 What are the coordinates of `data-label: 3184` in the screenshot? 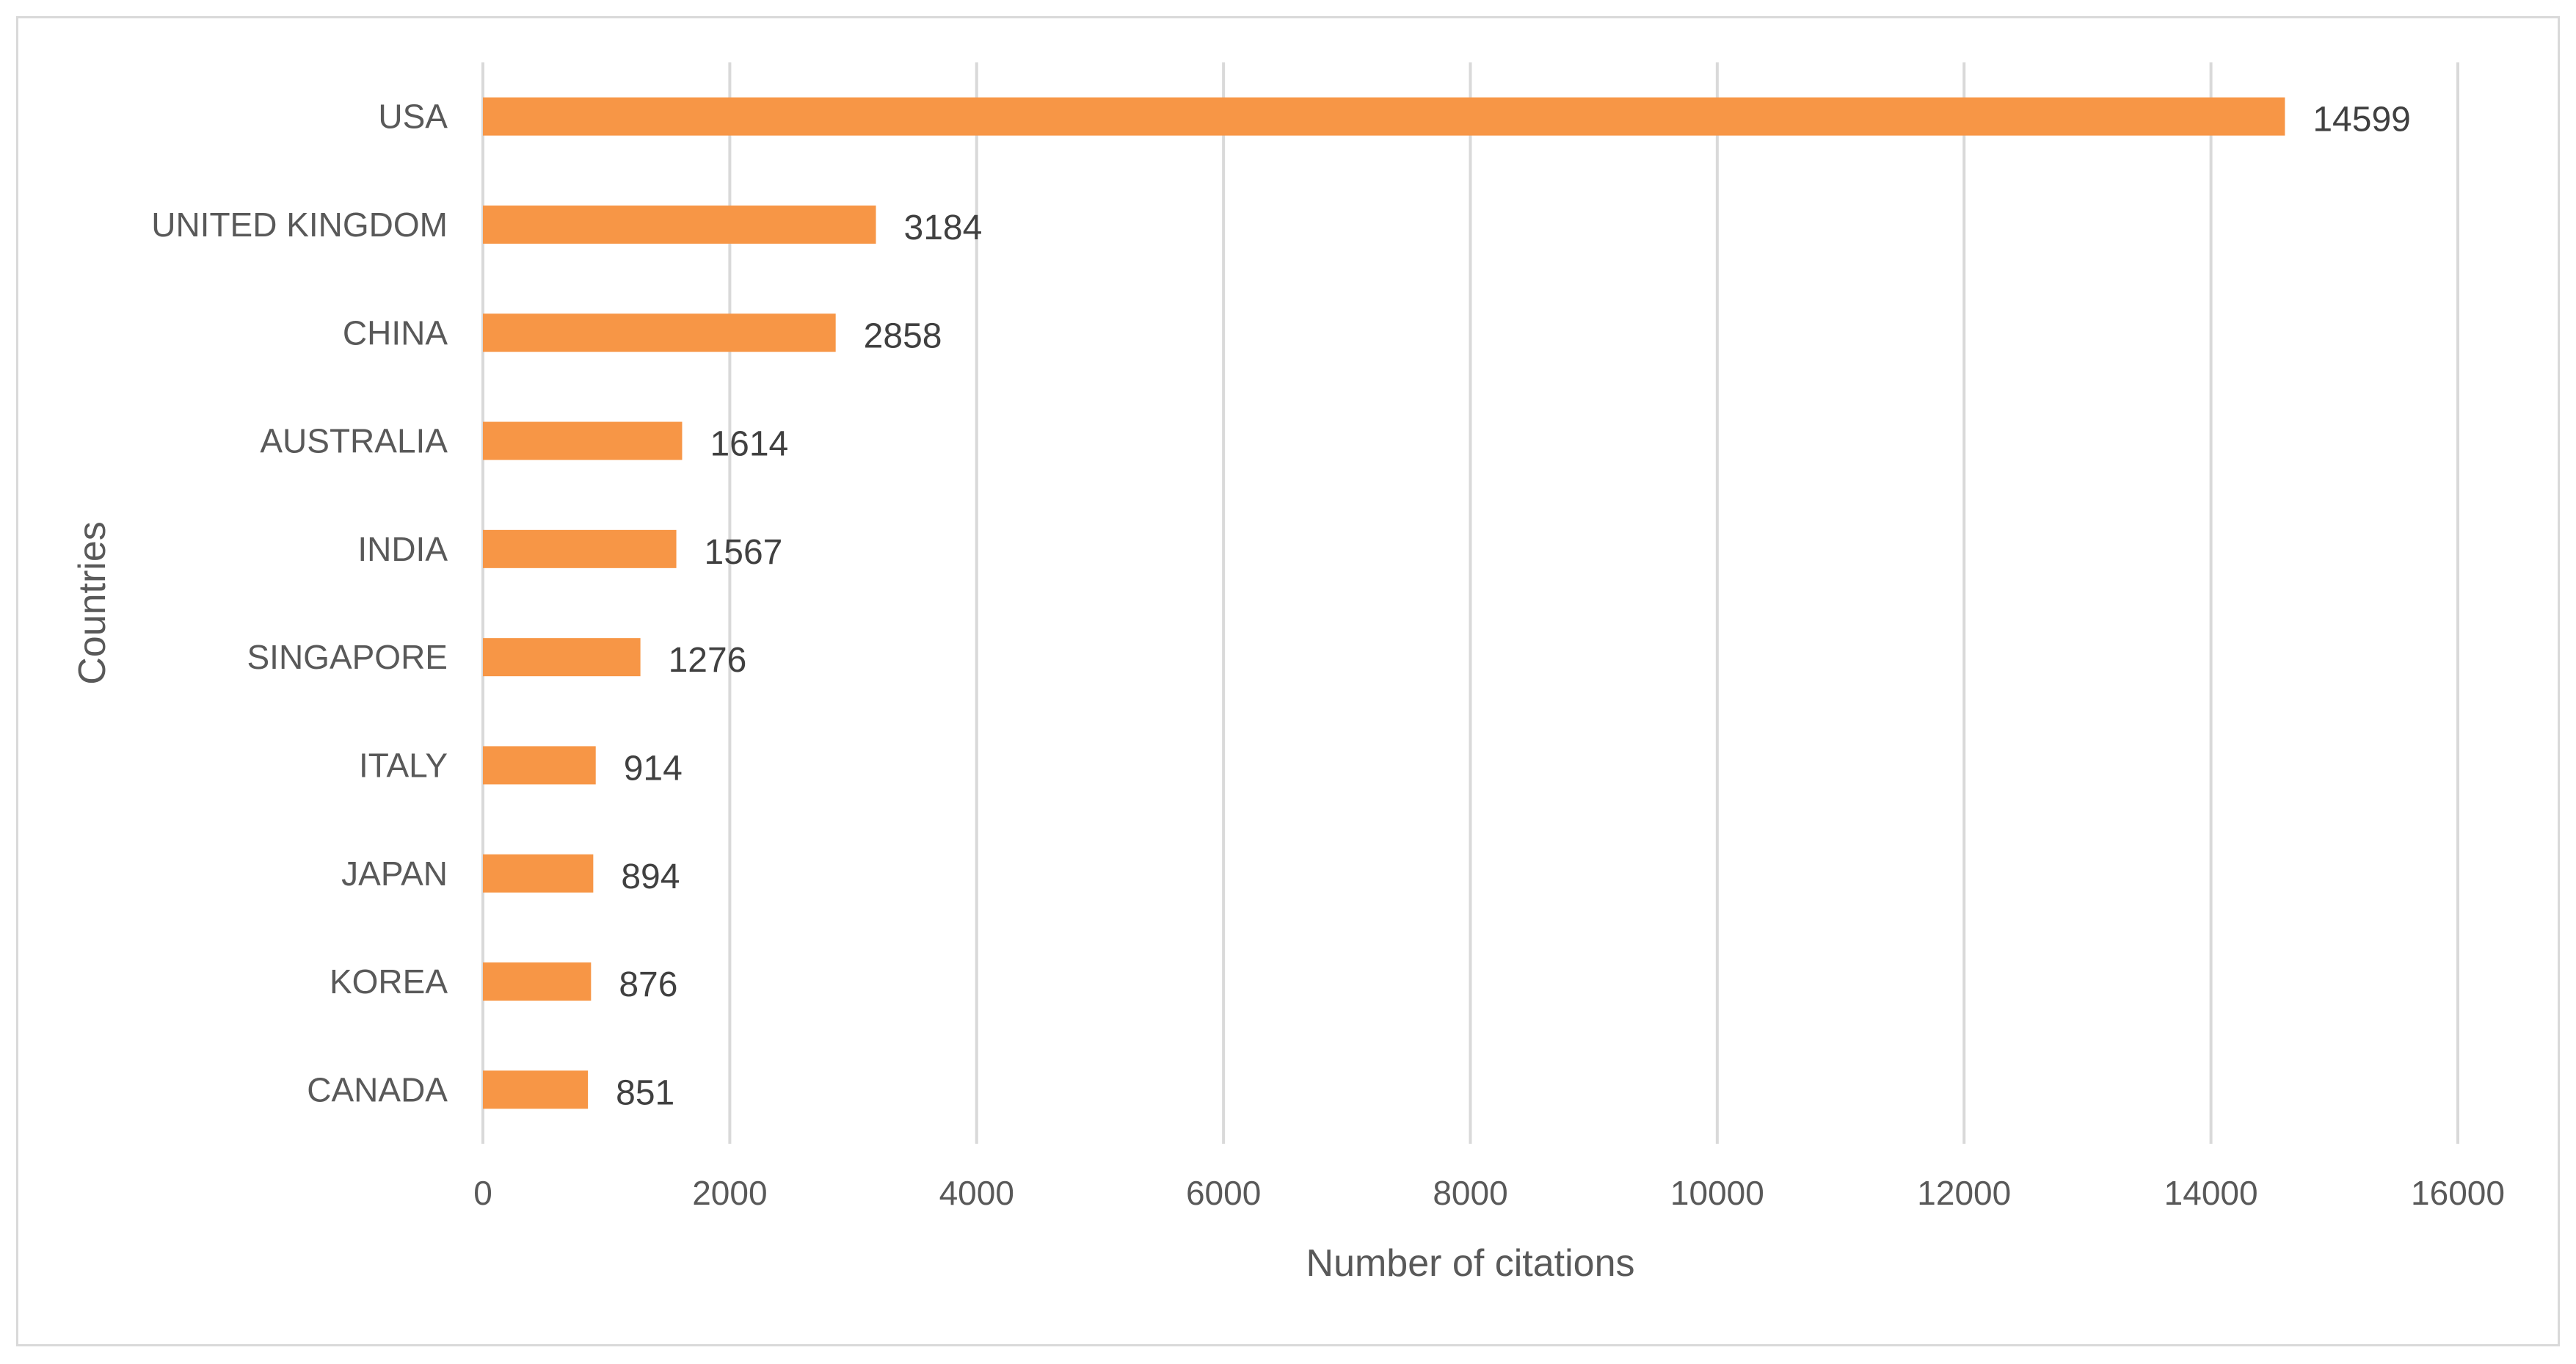 It's located at (943, 227).